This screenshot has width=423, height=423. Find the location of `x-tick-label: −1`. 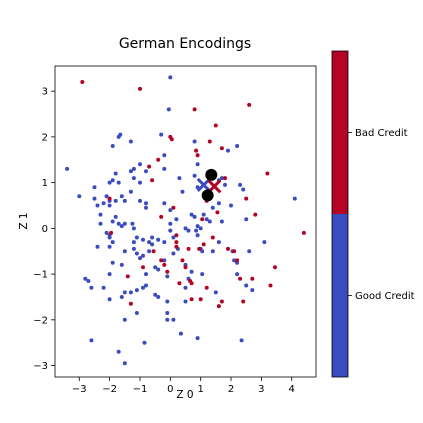

x-tick-label: −1 is located at coordinates (140, 389).